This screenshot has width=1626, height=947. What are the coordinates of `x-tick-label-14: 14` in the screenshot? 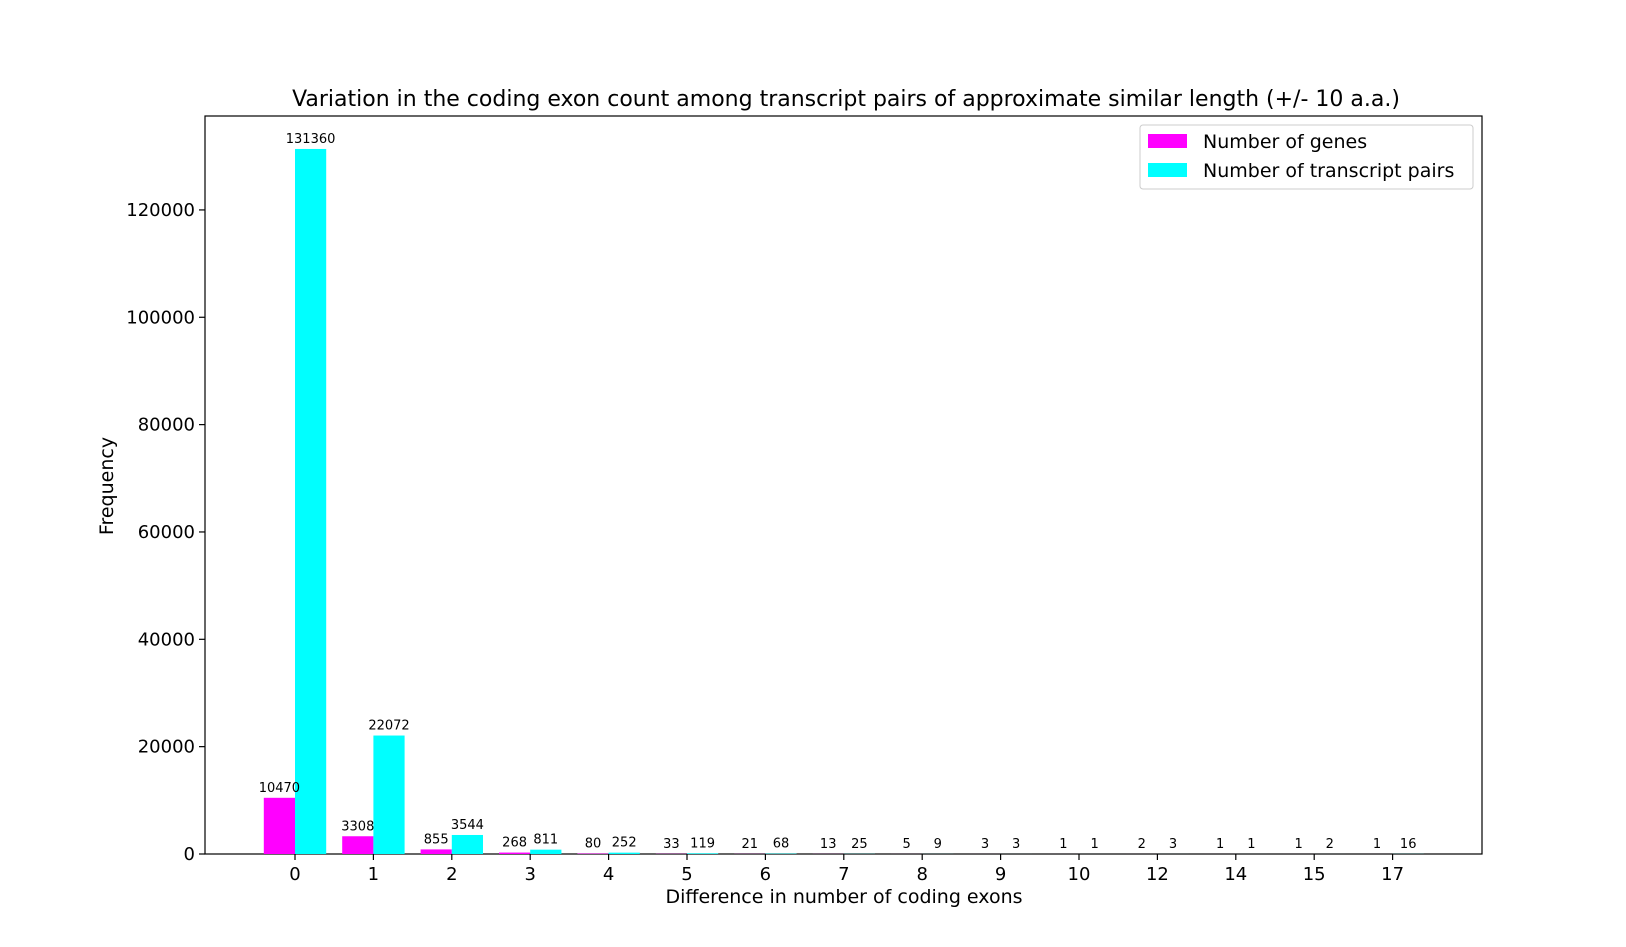 It's located at (1235, 874).